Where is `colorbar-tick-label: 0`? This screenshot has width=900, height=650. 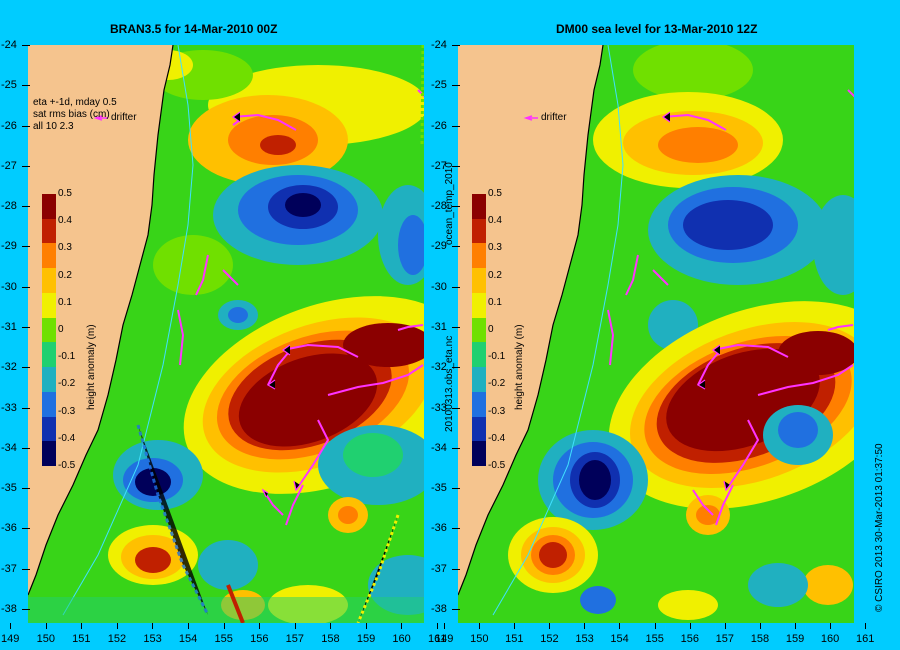
colorbar-tick-label: 0 is located at coordinates (61, 329).